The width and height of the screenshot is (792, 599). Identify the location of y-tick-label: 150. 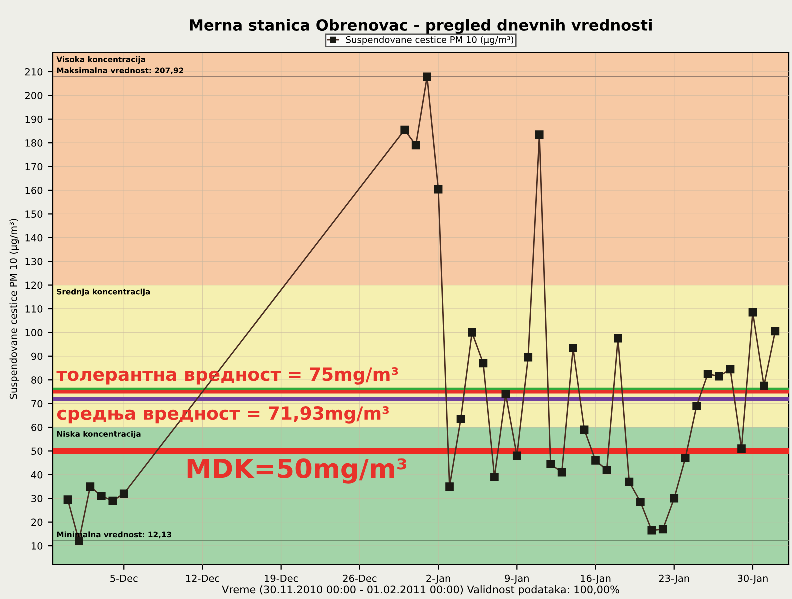
(34, 214).